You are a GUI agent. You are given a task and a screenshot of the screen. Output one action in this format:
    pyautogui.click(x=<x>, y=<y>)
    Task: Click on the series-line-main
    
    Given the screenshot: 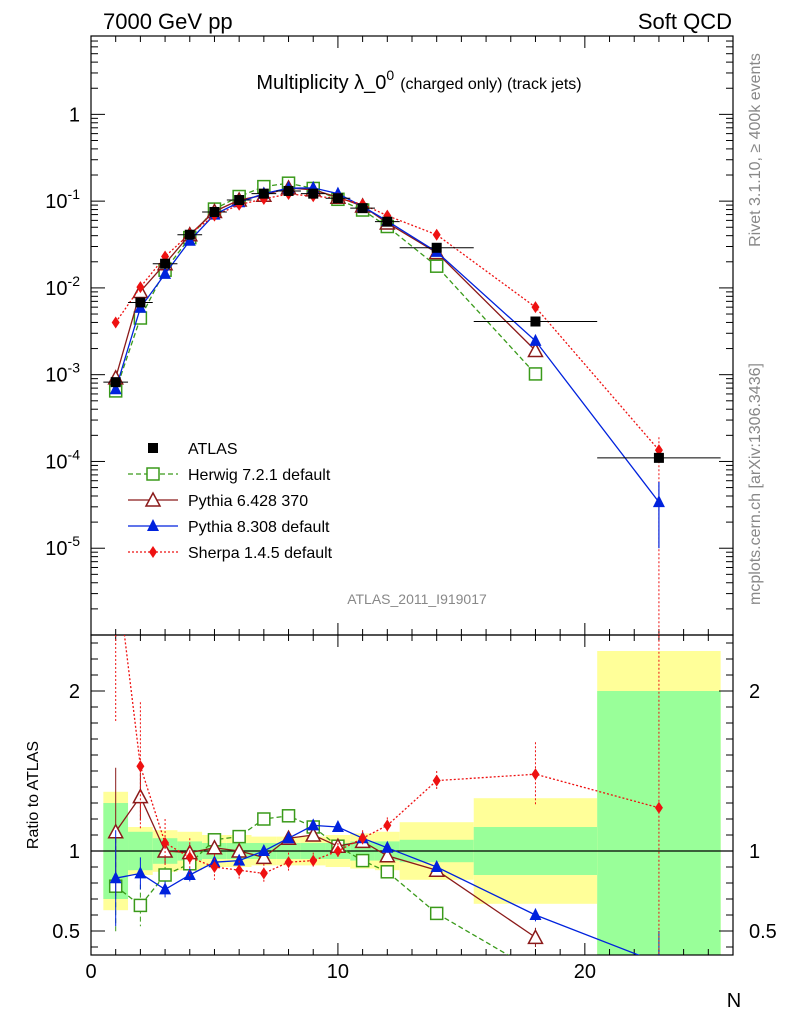 What is the action you would take?
    pyautogui.click(x=325, y=283)
    